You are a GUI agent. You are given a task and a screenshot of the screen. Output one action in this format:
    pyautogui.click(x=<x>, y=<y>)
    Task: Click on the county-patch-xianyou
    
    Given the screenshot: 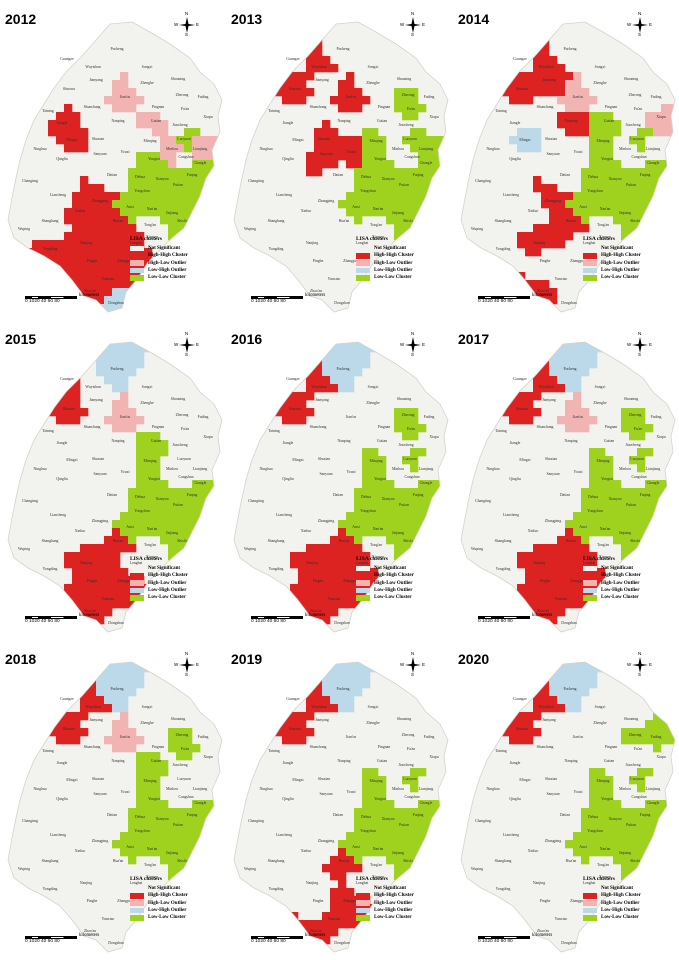 What is the action you would take?
    pyautogui.click(x=625, y=812)
    